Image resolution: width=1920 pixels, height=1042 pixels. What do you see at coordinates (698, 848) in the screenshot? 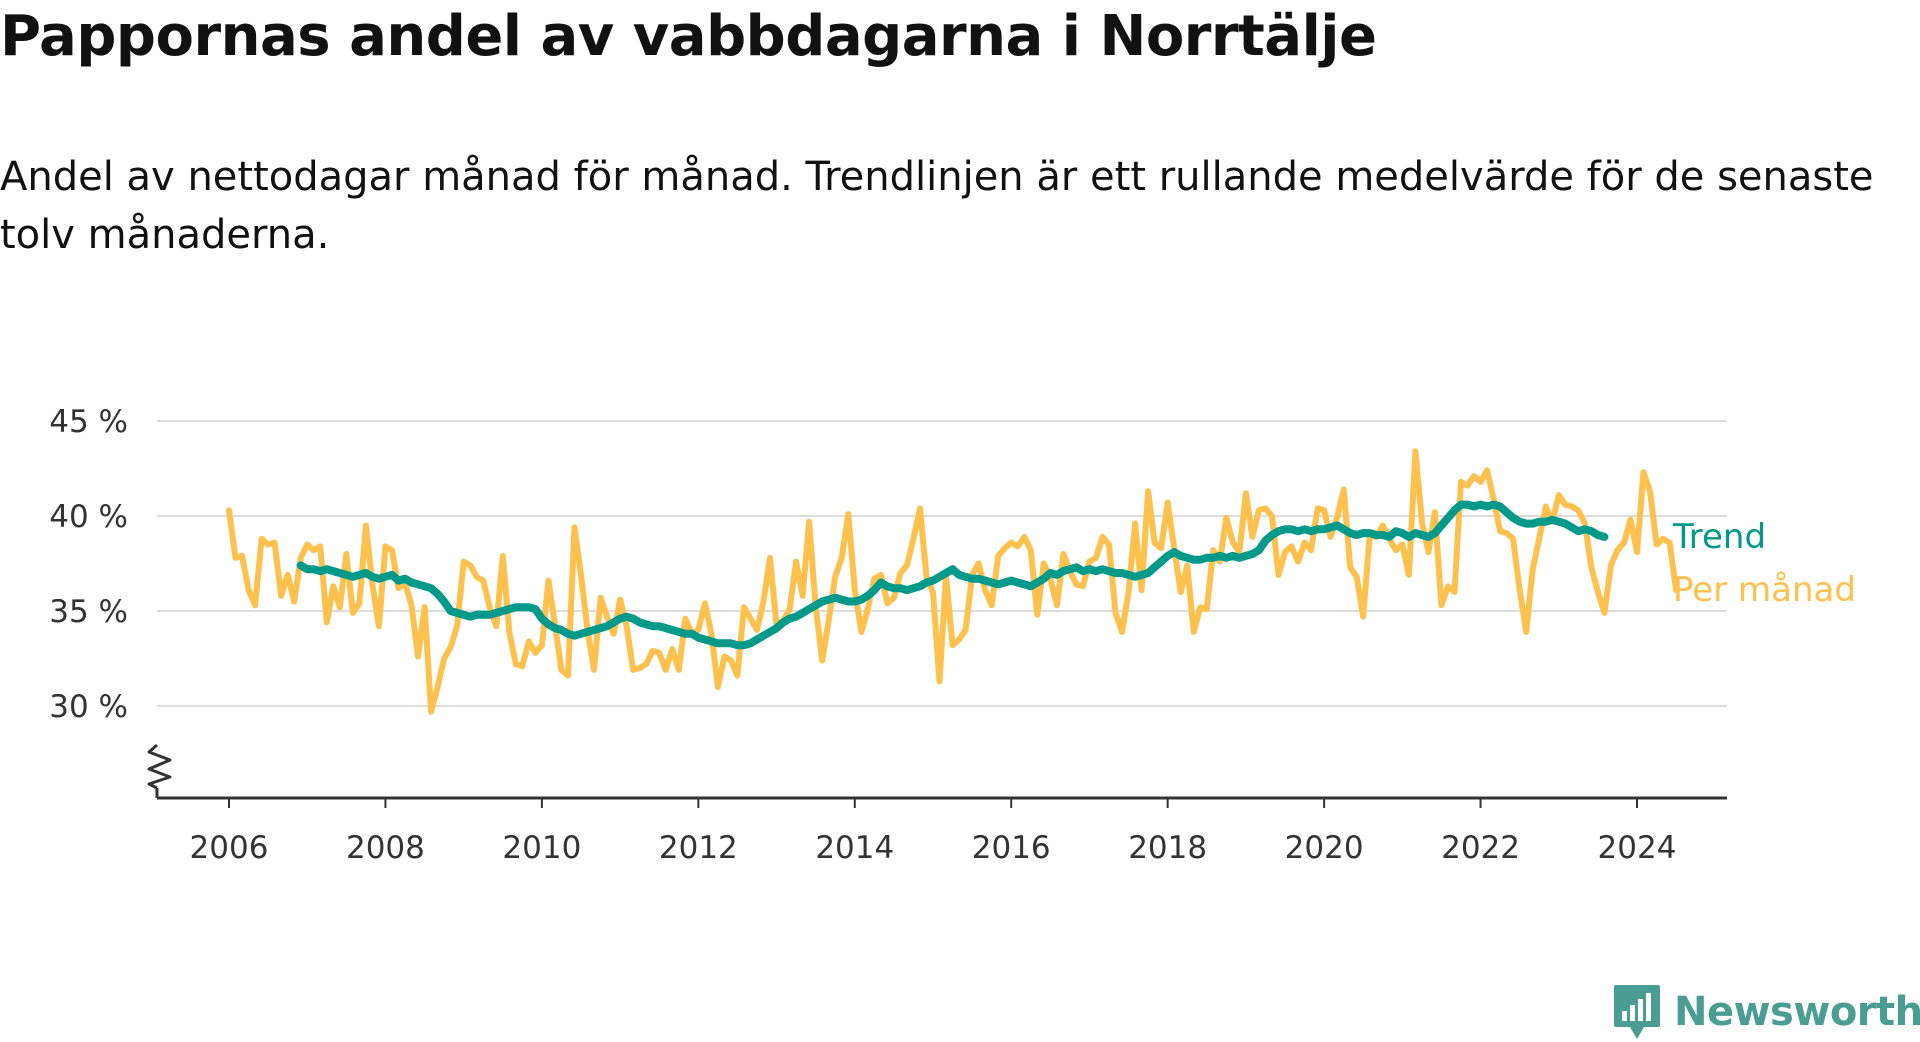
I see `x-tick-label: 2012` at bounding box center [698, 848].